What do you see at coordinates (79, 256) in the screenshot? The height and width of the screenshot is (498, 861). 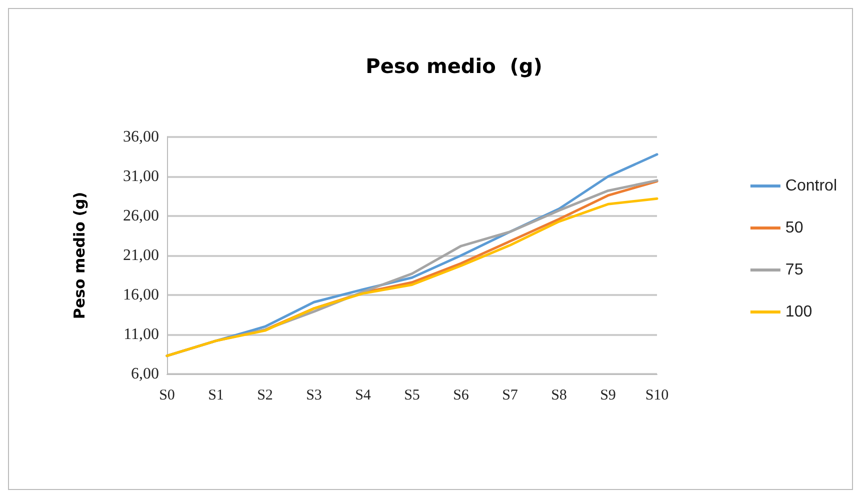 I see `y-axis-title: Peso medio (g)` at bounding box center [79, 256].